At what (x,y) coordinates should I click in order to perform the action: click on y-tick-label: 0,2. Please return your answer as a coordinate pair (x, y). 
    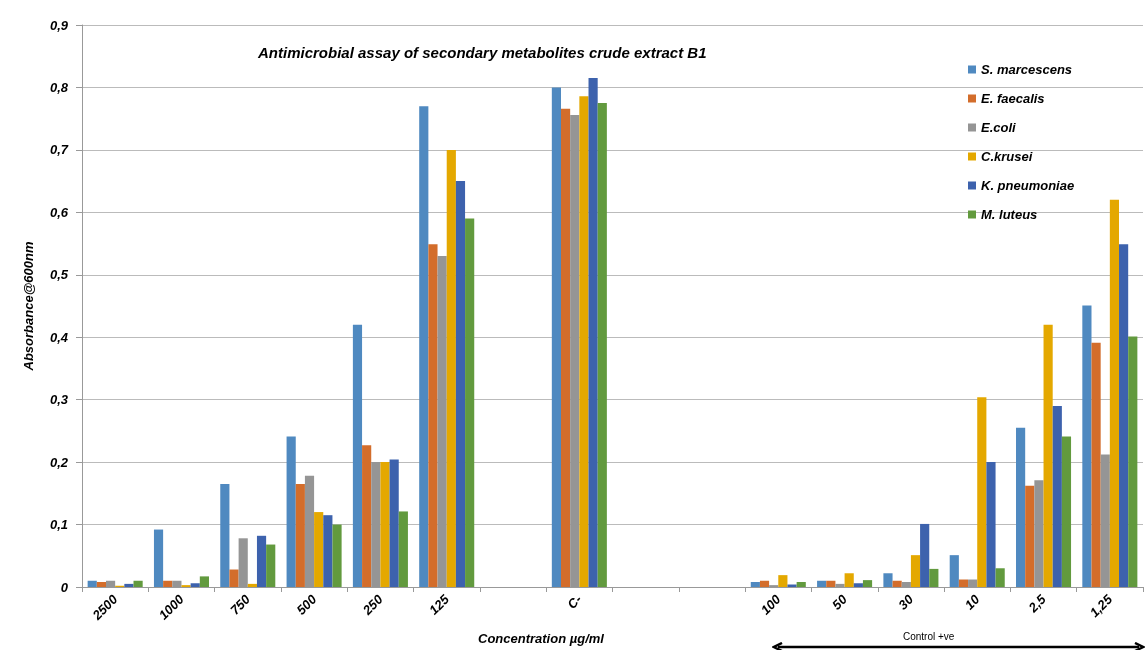
    Looking at the image, I should click on (59, 462).